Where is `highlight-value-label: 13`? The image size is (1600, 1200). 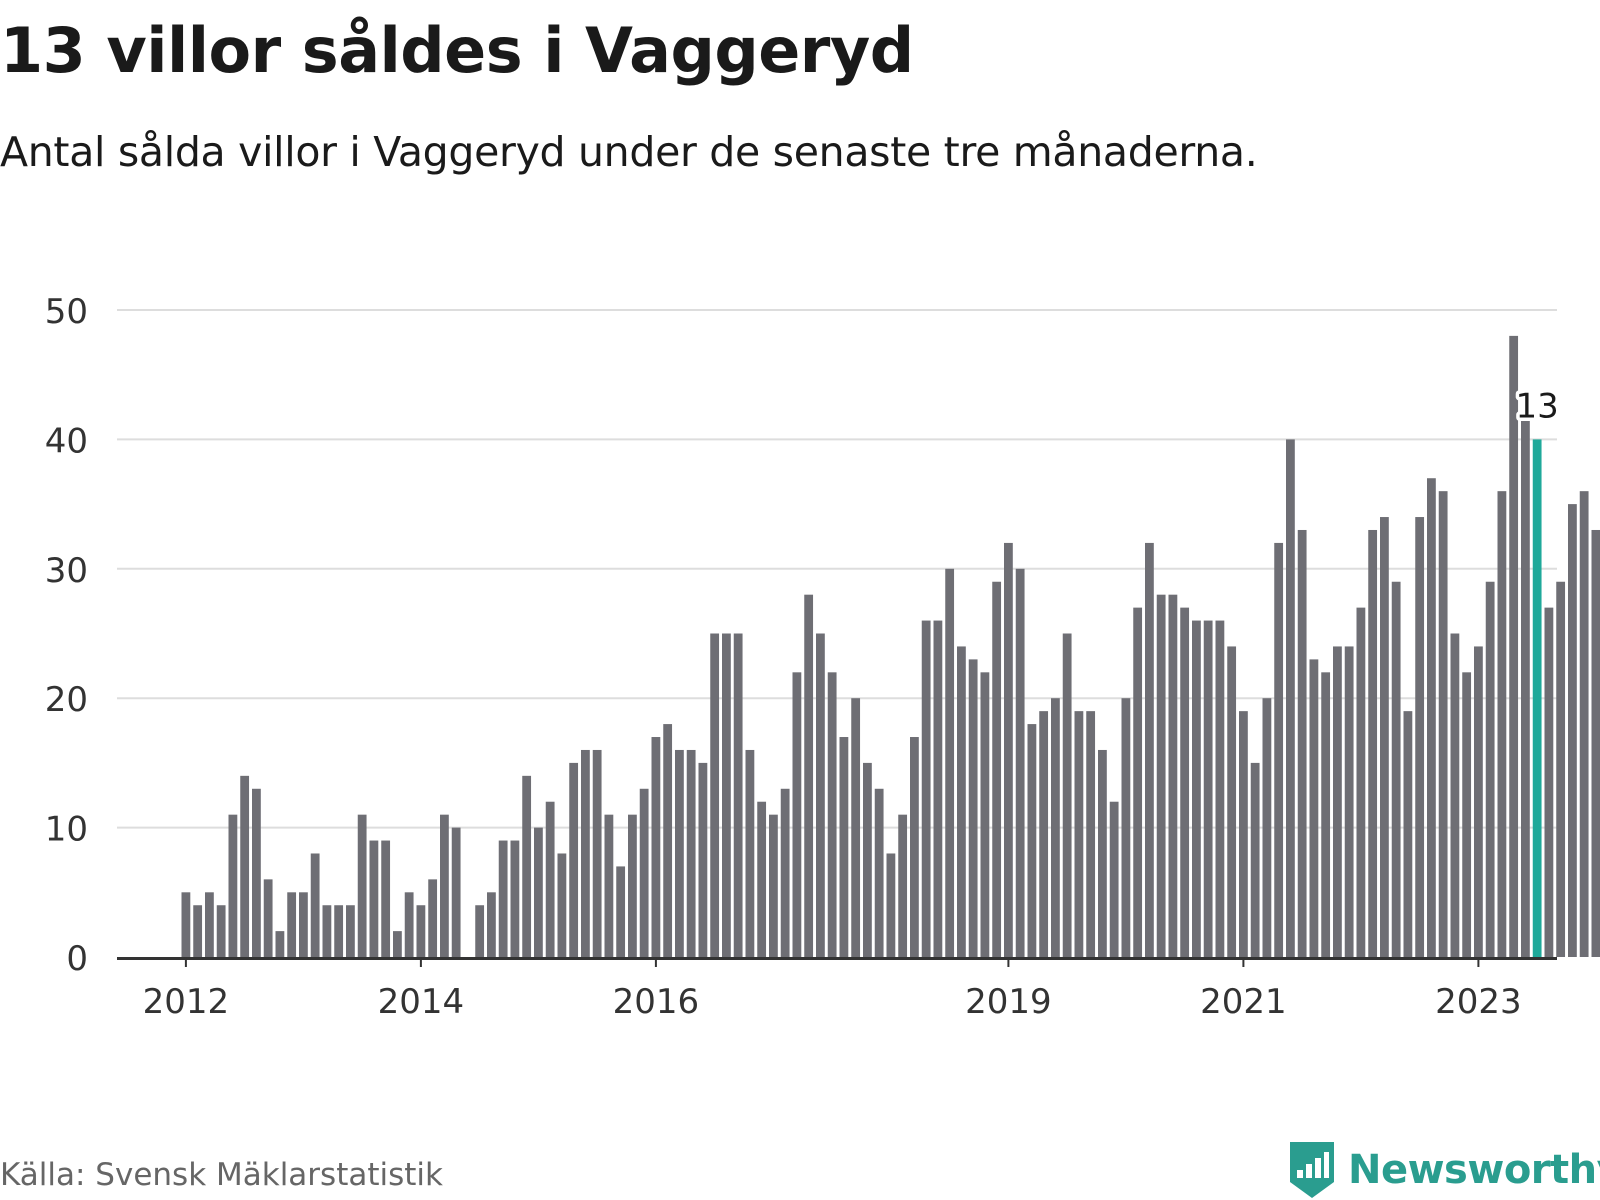
highlight-value-label: 13 is located at coordinates (1537, 406).